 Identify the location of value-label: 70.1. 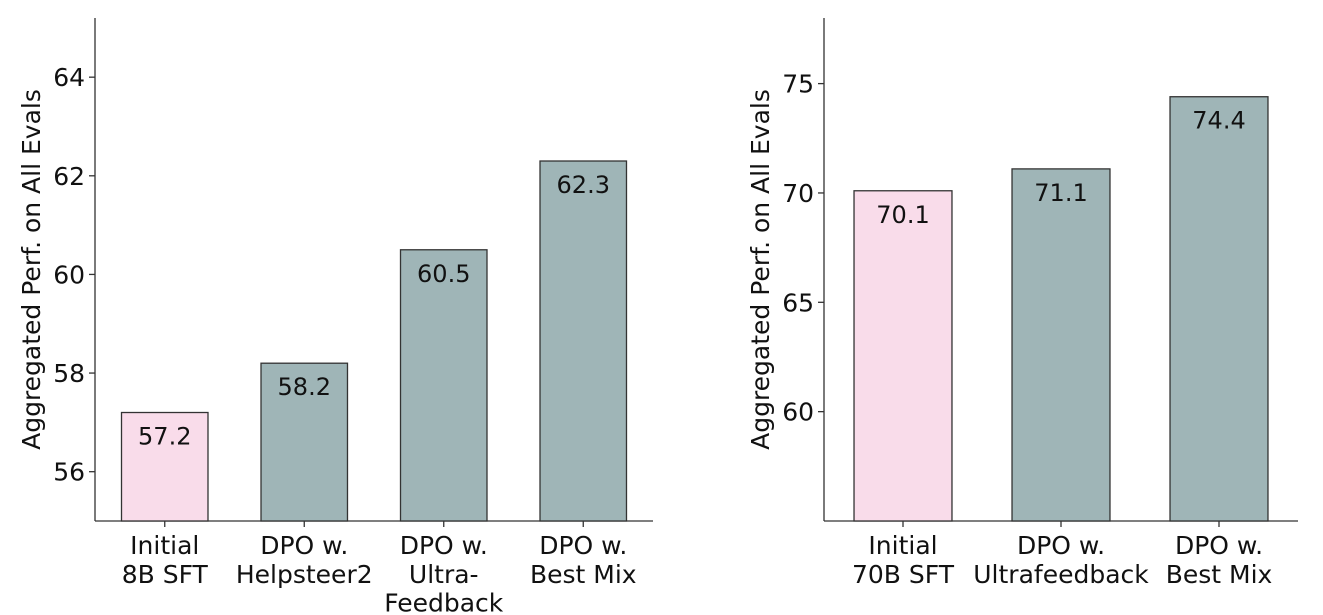
(902, 215).